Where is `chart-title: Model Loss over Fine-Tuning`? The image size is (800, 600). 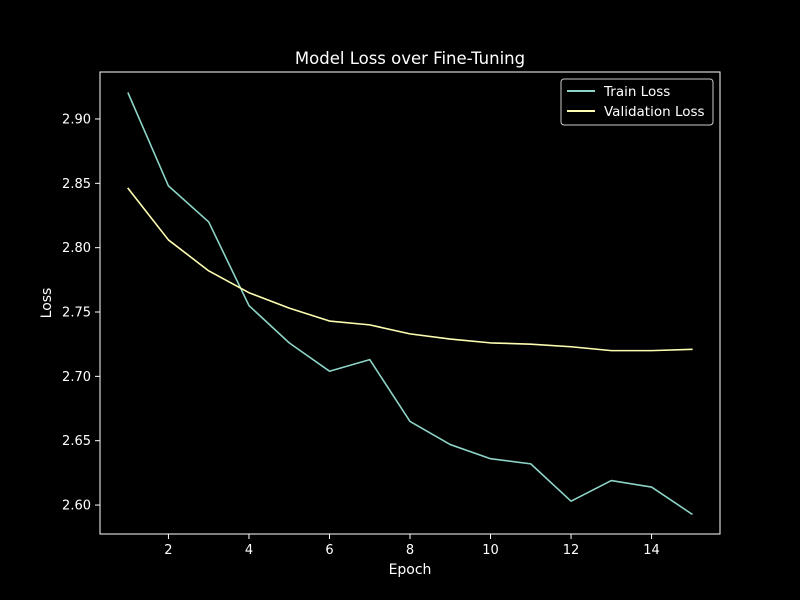 chart-title: Model Loss over Fine-Tuning is located at coordinates (410, 58).